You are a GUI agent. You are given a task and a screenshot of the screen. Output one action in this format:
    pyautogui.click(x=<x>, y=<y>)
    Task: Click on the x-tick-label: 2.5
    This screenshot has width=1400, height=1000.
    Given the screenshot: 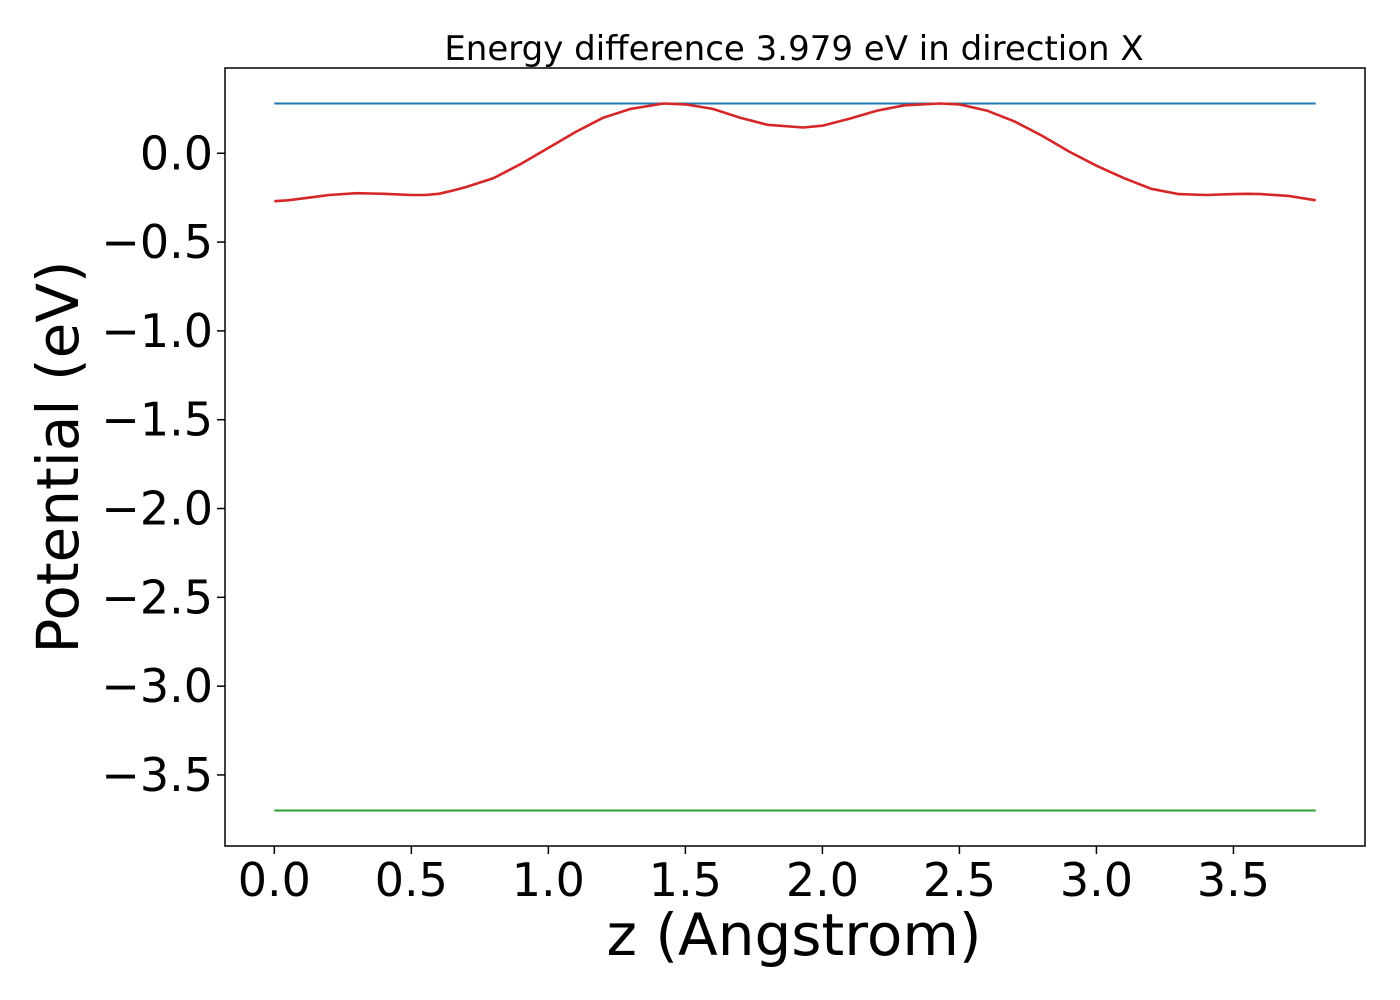 What is the action you would take?
    pyautogui.click(x=959, y=880)
    